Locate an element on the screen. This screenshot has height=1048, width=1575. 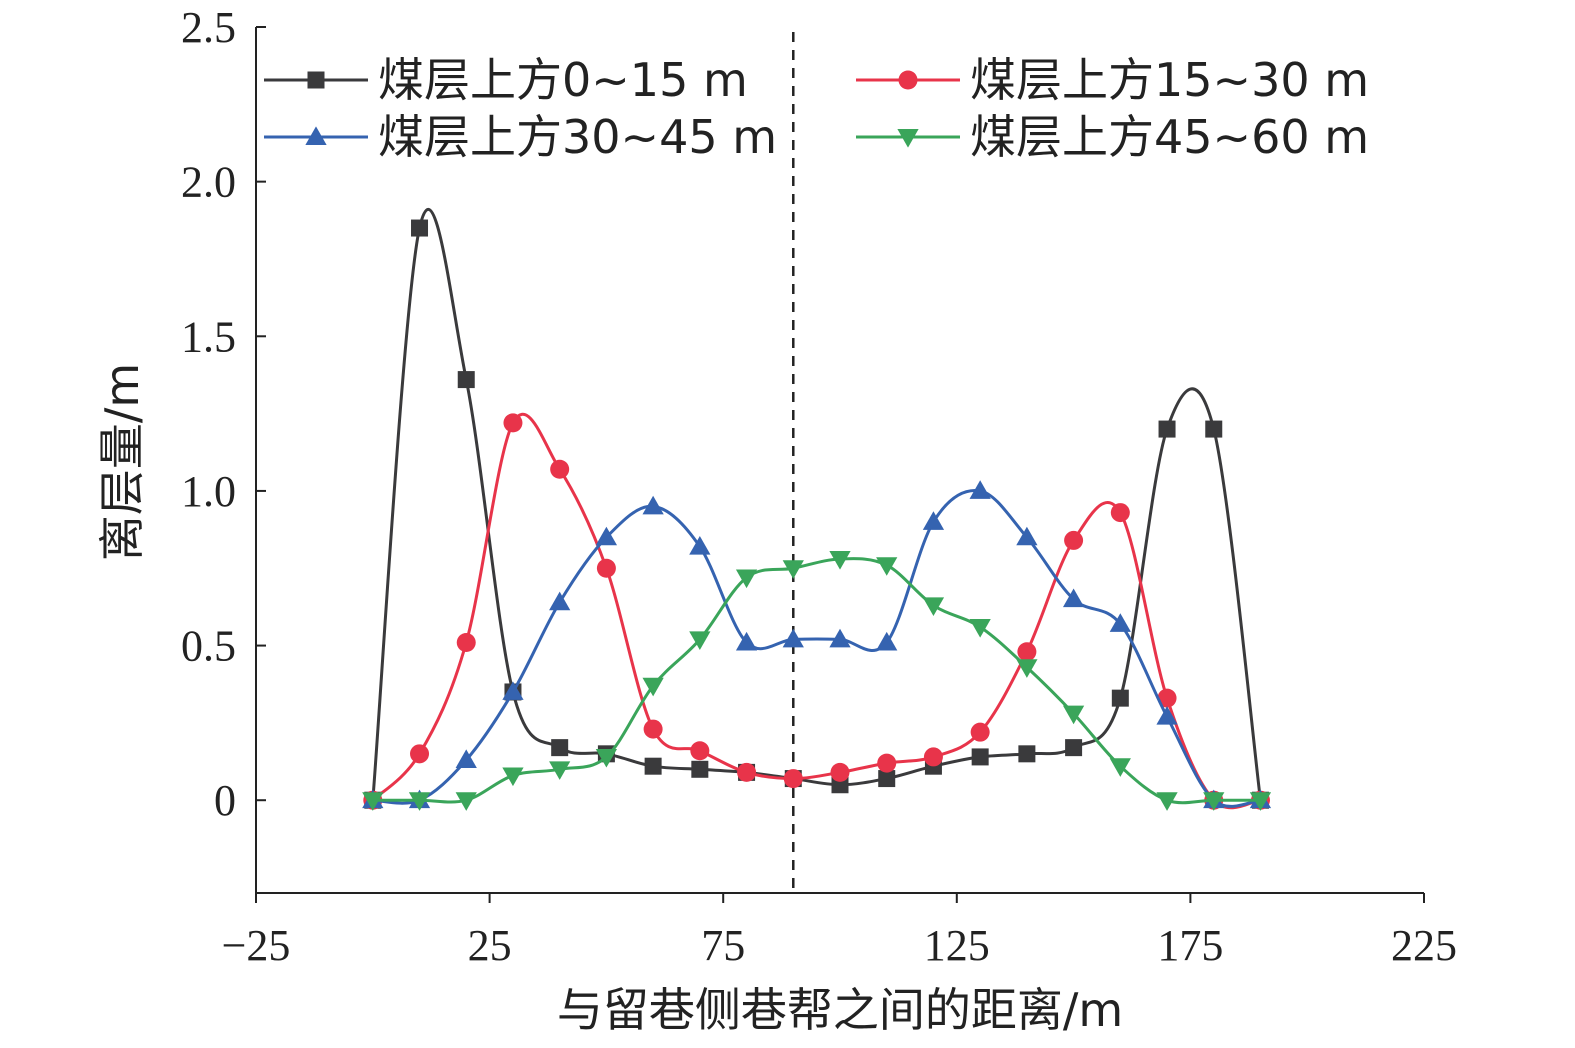
legend-item-2: 煤层上方15~30 m is located at coordinates (1112, 80).